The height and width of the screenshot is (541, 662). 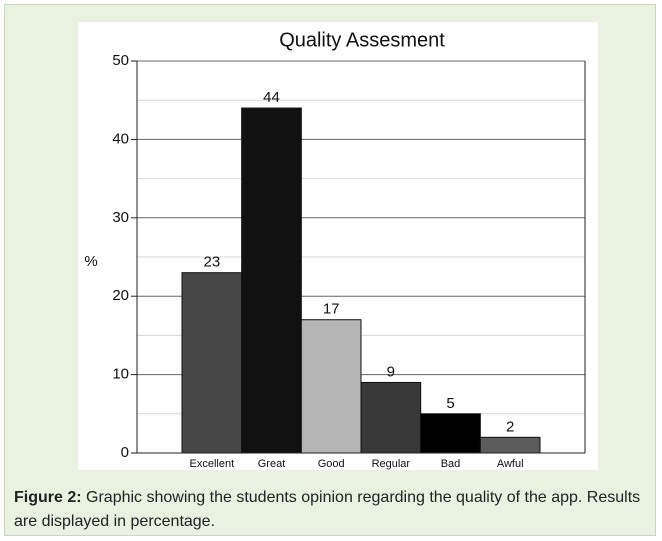 I want to click on x-tick-label: Awful, so click(x=510, y=464).